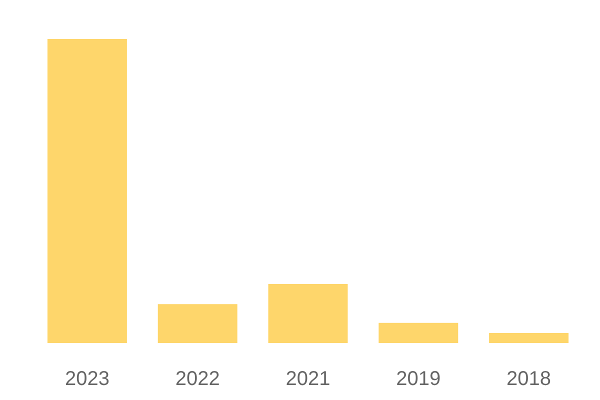  What do you see at coordinates (529, 379) in the screenshot?
I see `x-tick-label: 2018` at bounding box center [529, 379].